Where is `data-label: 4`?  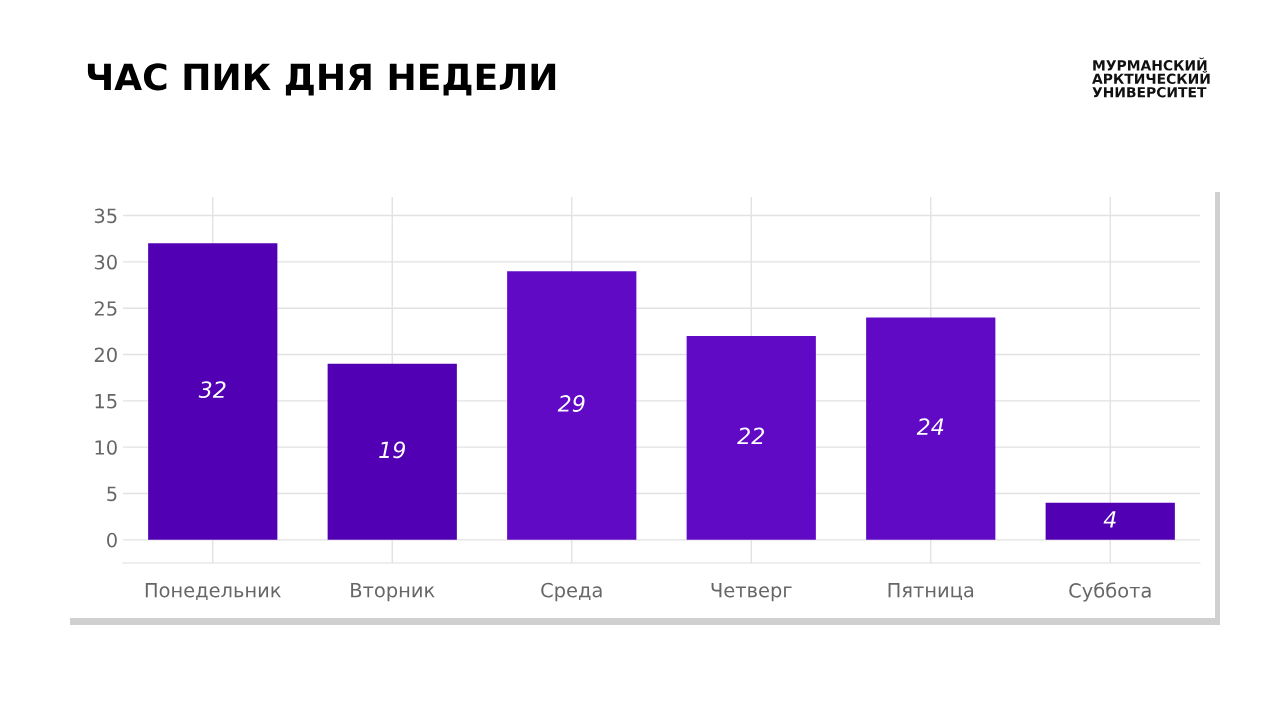 data-label: 4 is located at coordinates (1109, 519).